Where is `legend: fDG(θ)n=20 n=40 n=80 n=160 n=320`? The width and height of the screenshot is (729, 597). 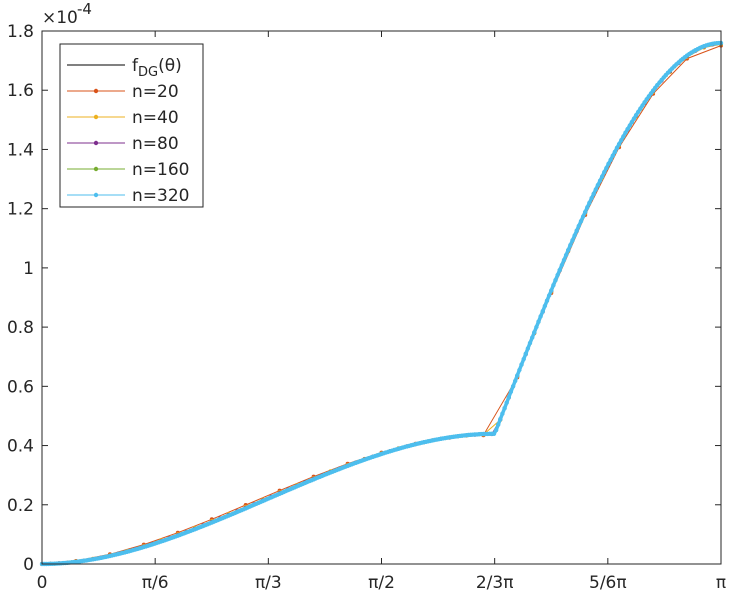
legend: fDG(θ)n=20 n=40 n=80 n=160 n=320 is located at coordinates (131, 125).